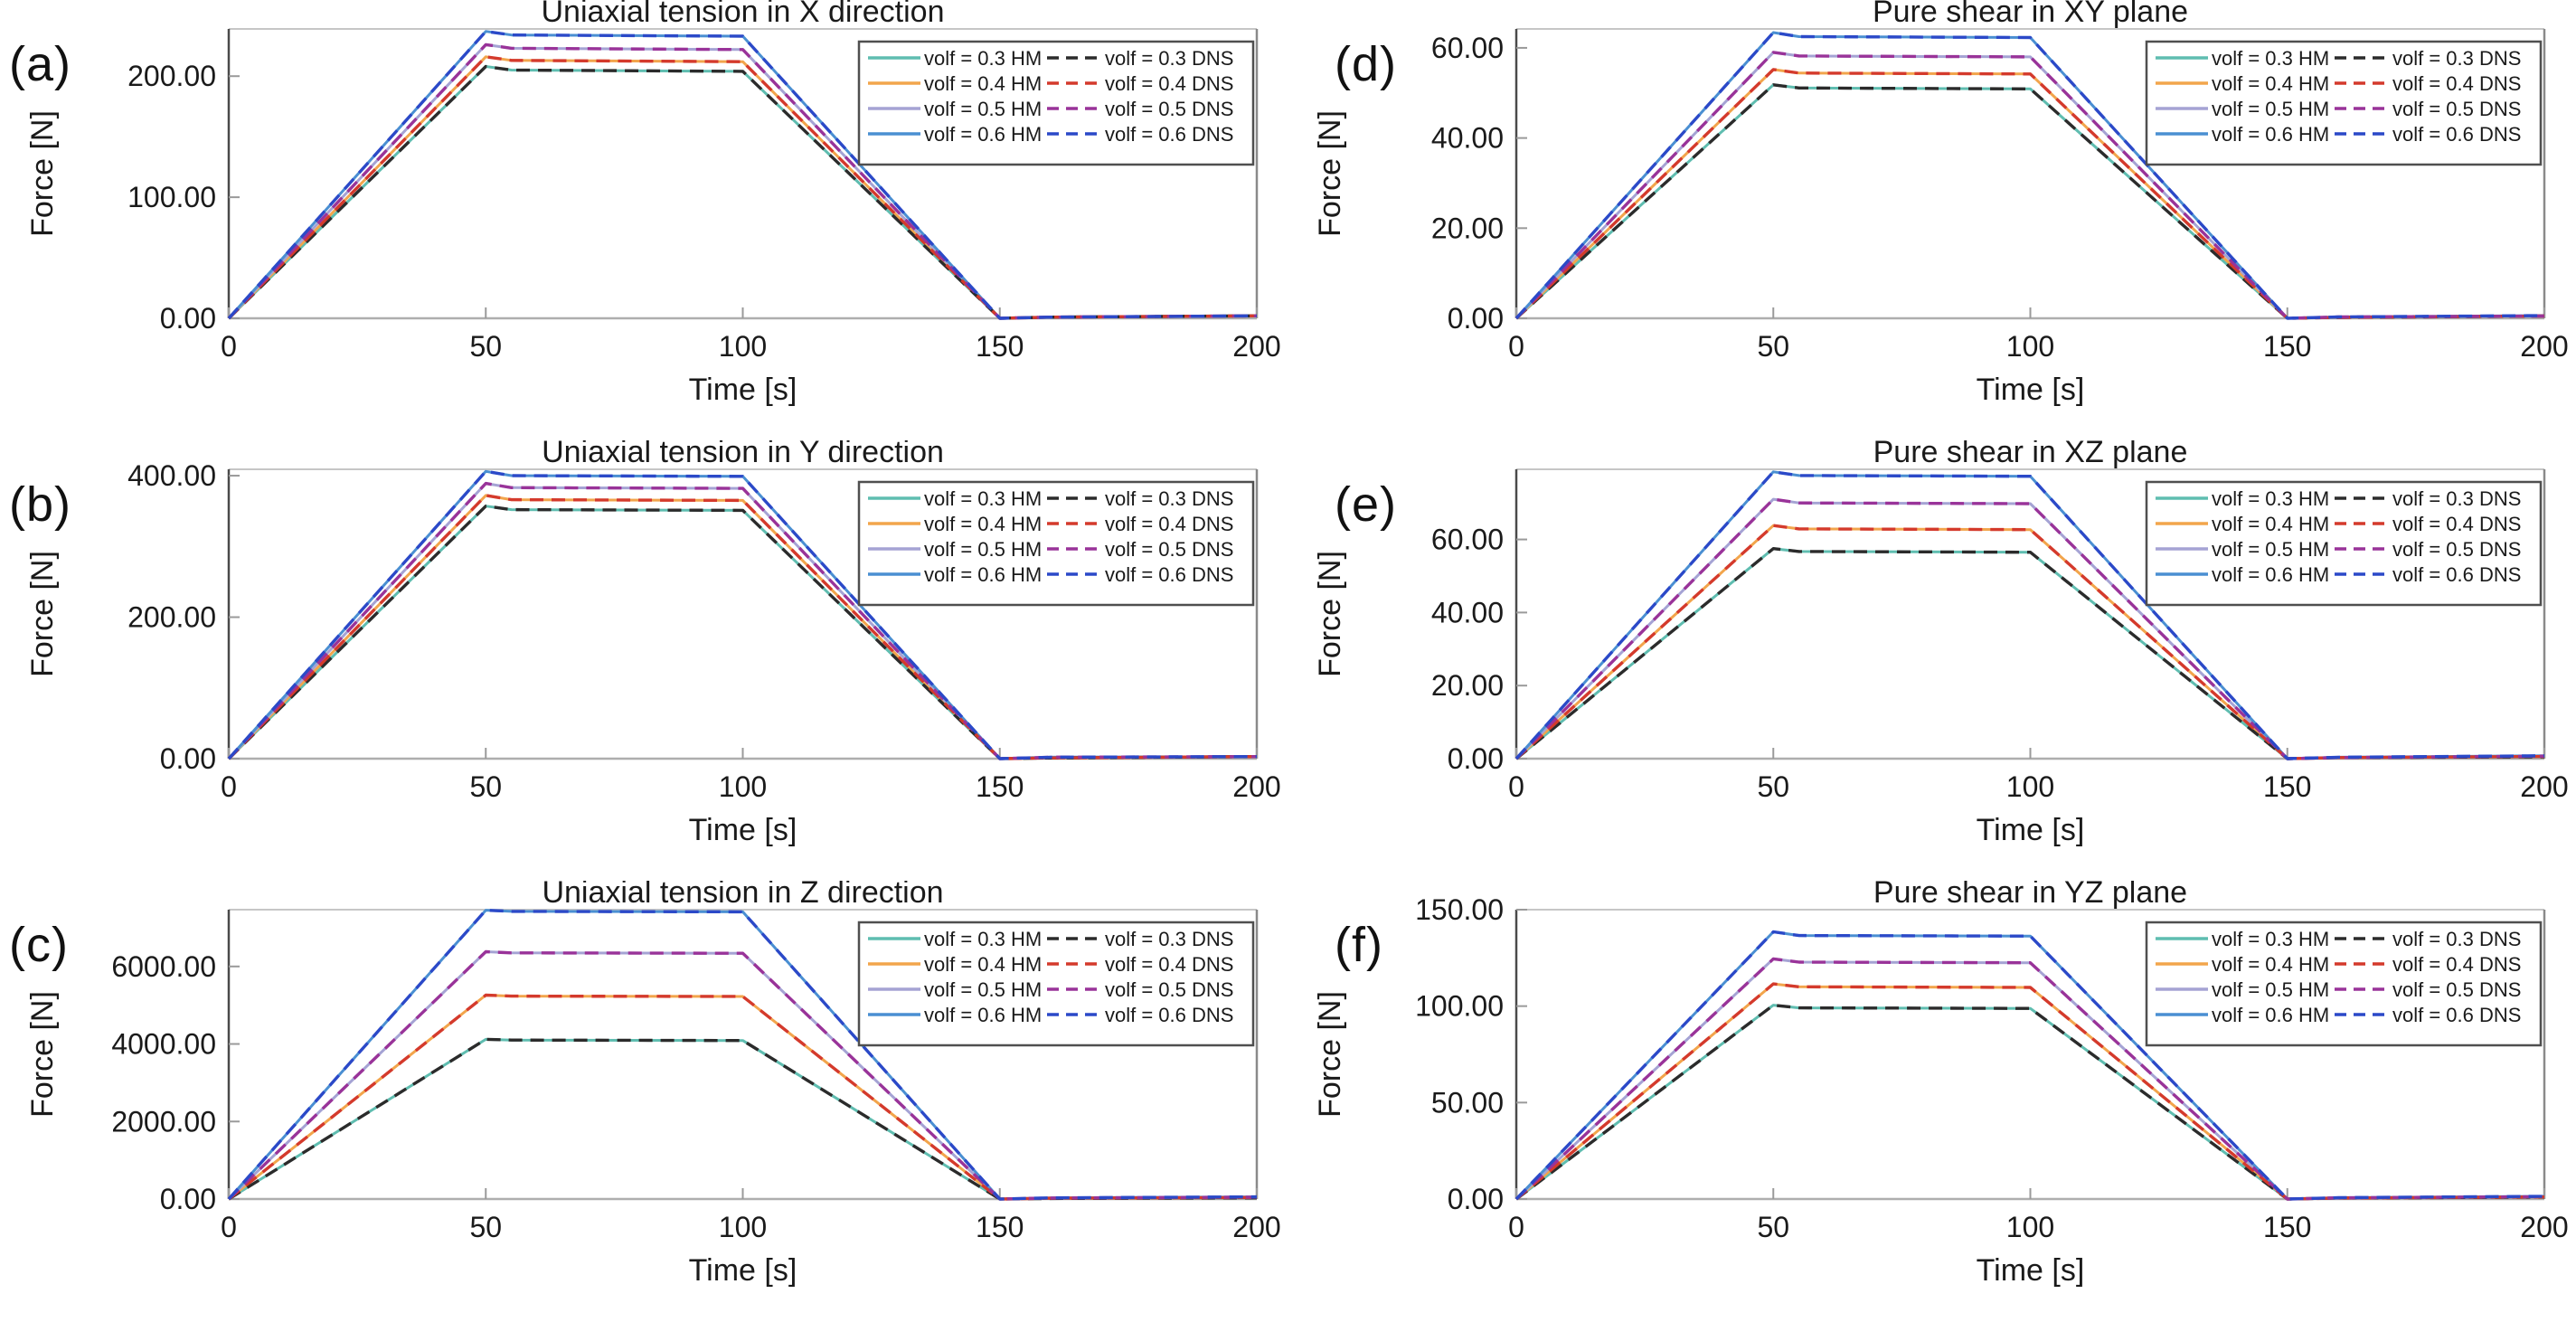 Image resolution: width=2576 pixels, height=1322 pixels. What do you see at coordinates (2029, 653) in the screenshot?
I see `series-volf-0-3-dns` at bounding box center [2029, 653].